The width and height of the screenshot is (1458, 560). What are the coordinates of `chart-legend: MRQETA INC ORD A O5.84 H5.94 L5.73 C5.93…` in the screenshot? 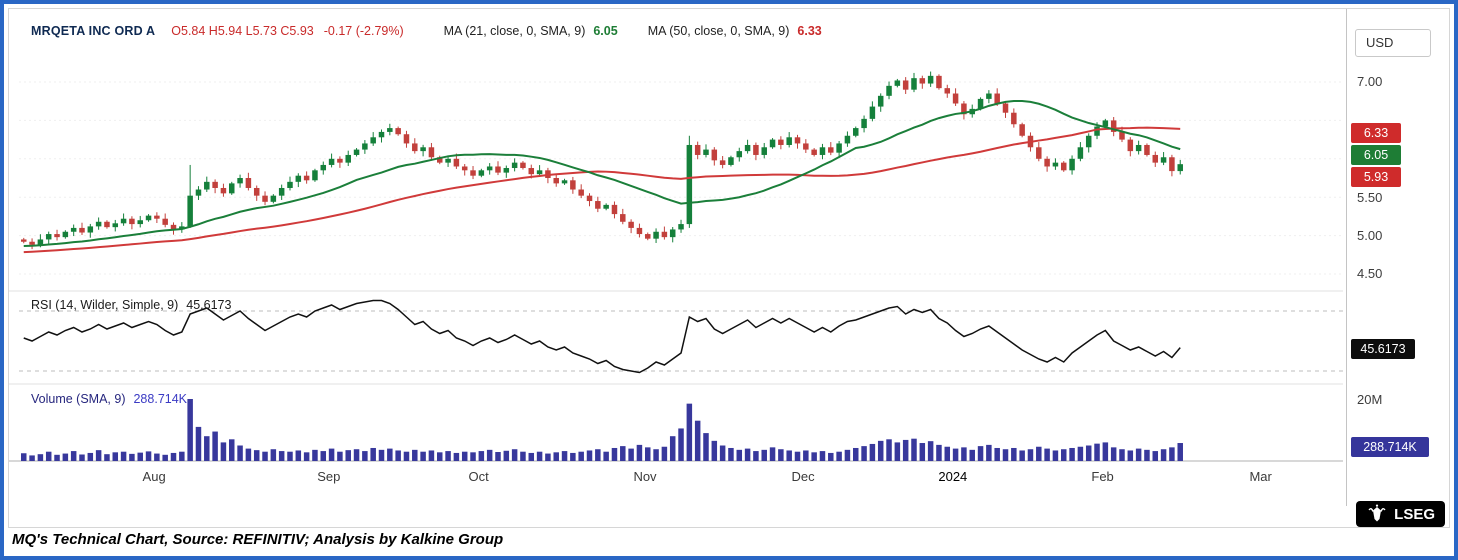 It's located at (426, 31).